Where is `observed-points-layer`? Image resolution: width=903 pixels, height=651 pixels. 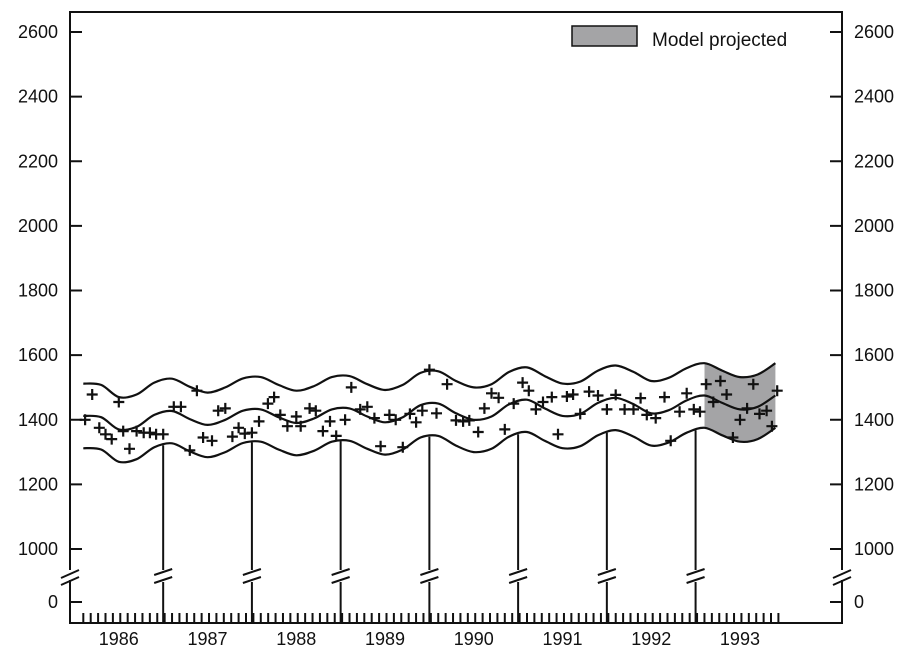 observed-points-layer is located at coordinates (431, 410).